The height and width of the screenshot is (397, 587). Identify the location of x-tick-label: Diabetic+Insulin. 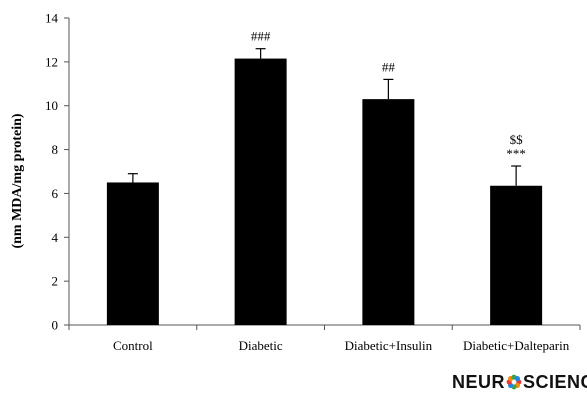
(389, 345).